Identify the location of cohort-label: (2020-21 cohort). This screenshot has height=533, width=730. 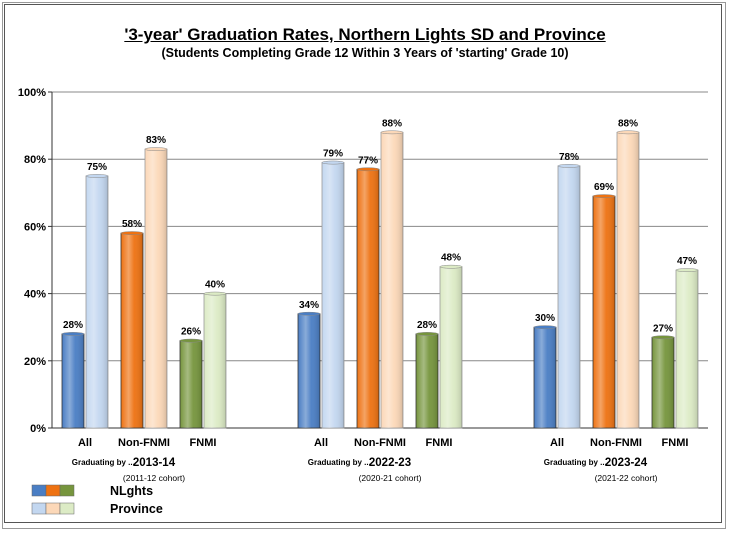
(390, 478).